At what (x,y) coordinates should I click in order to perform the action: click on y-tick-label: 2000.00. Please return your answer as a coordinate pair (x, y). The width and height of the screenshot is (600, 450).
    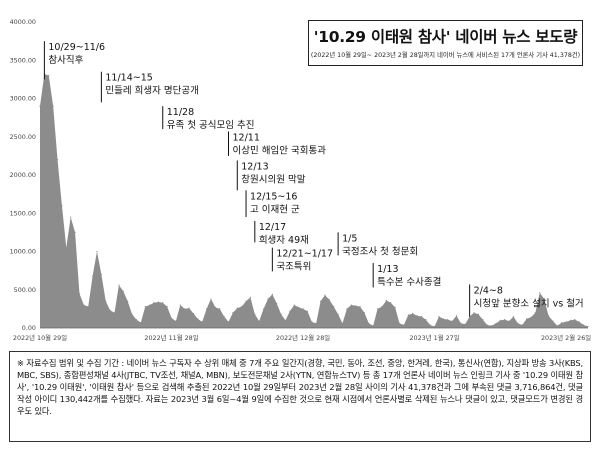
    Looking at the image, I should click on (23, 175).